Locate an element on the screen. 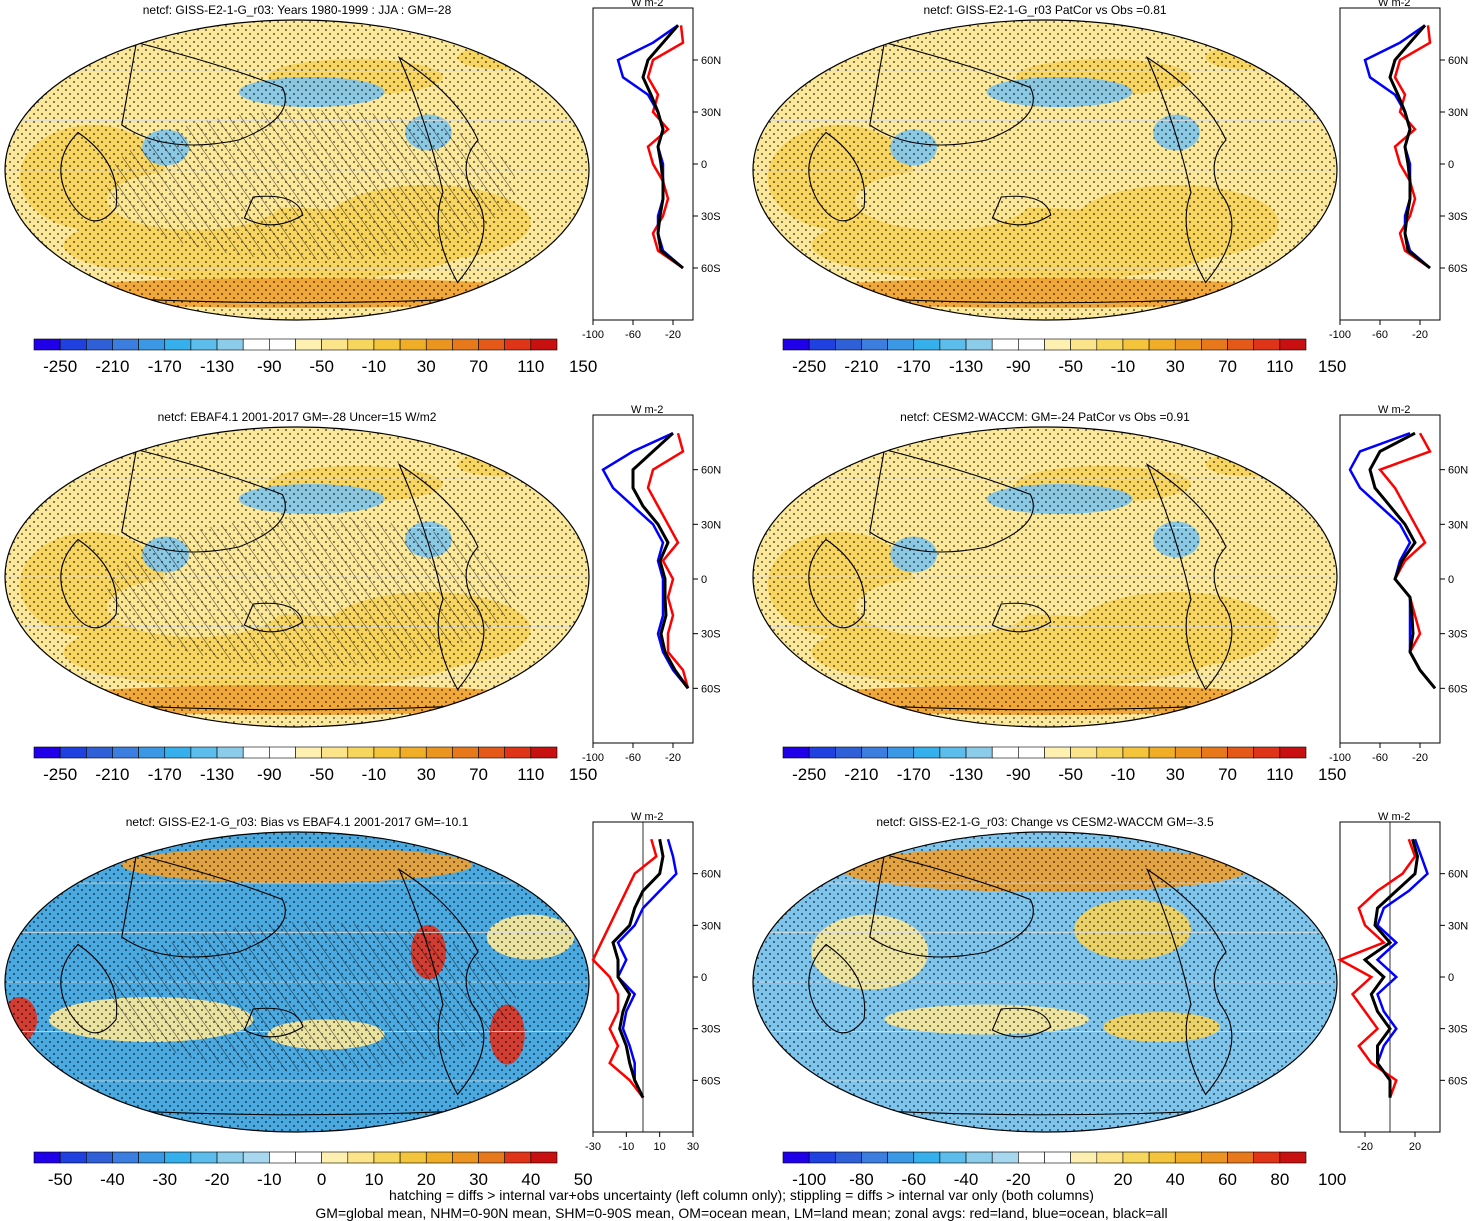 The image size is (1483, 1221). colorbar-3: -250 -210 -170 -130 -90 -50 -10 30 70 110 150 is located at coordinates (1064, 765).